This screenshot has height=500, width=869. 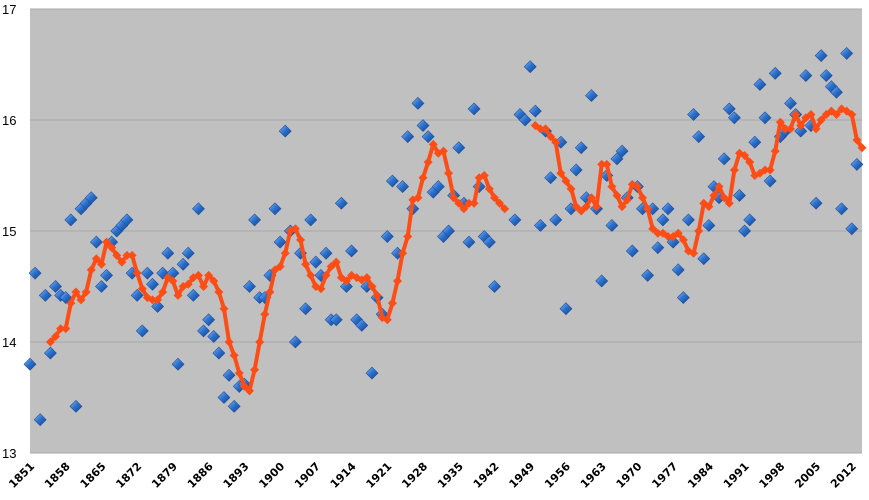 I want to click on x-tick-label: 1879, so click(x=164, y=475).